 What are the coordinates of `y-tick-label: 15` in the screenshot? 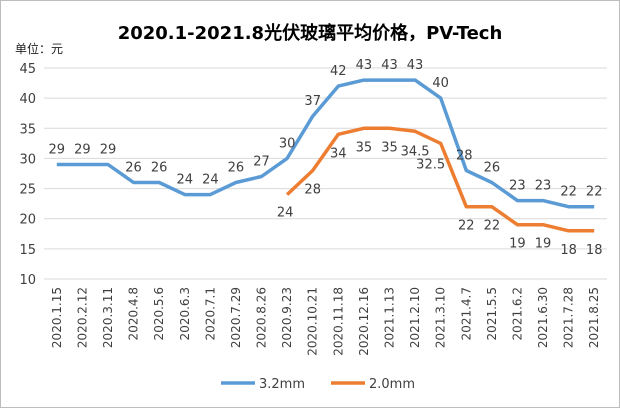 It's located at (27, 250).